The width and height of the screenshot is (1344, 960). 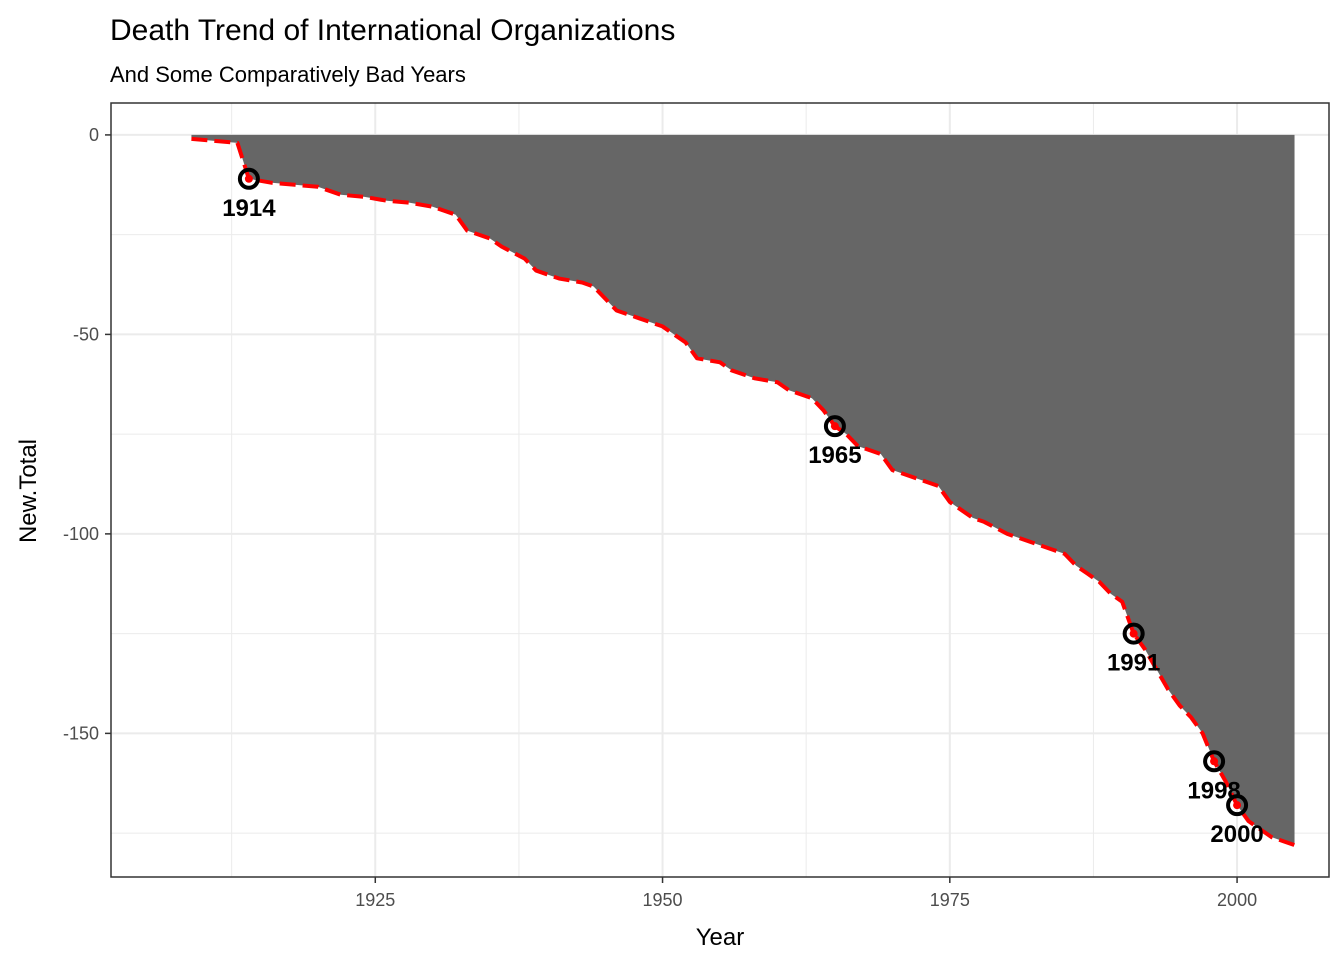 What do you see at coordinates (375, 900) in the screenshot?
I see `x-tick-label: 1925` at bounding box center [375, 900].